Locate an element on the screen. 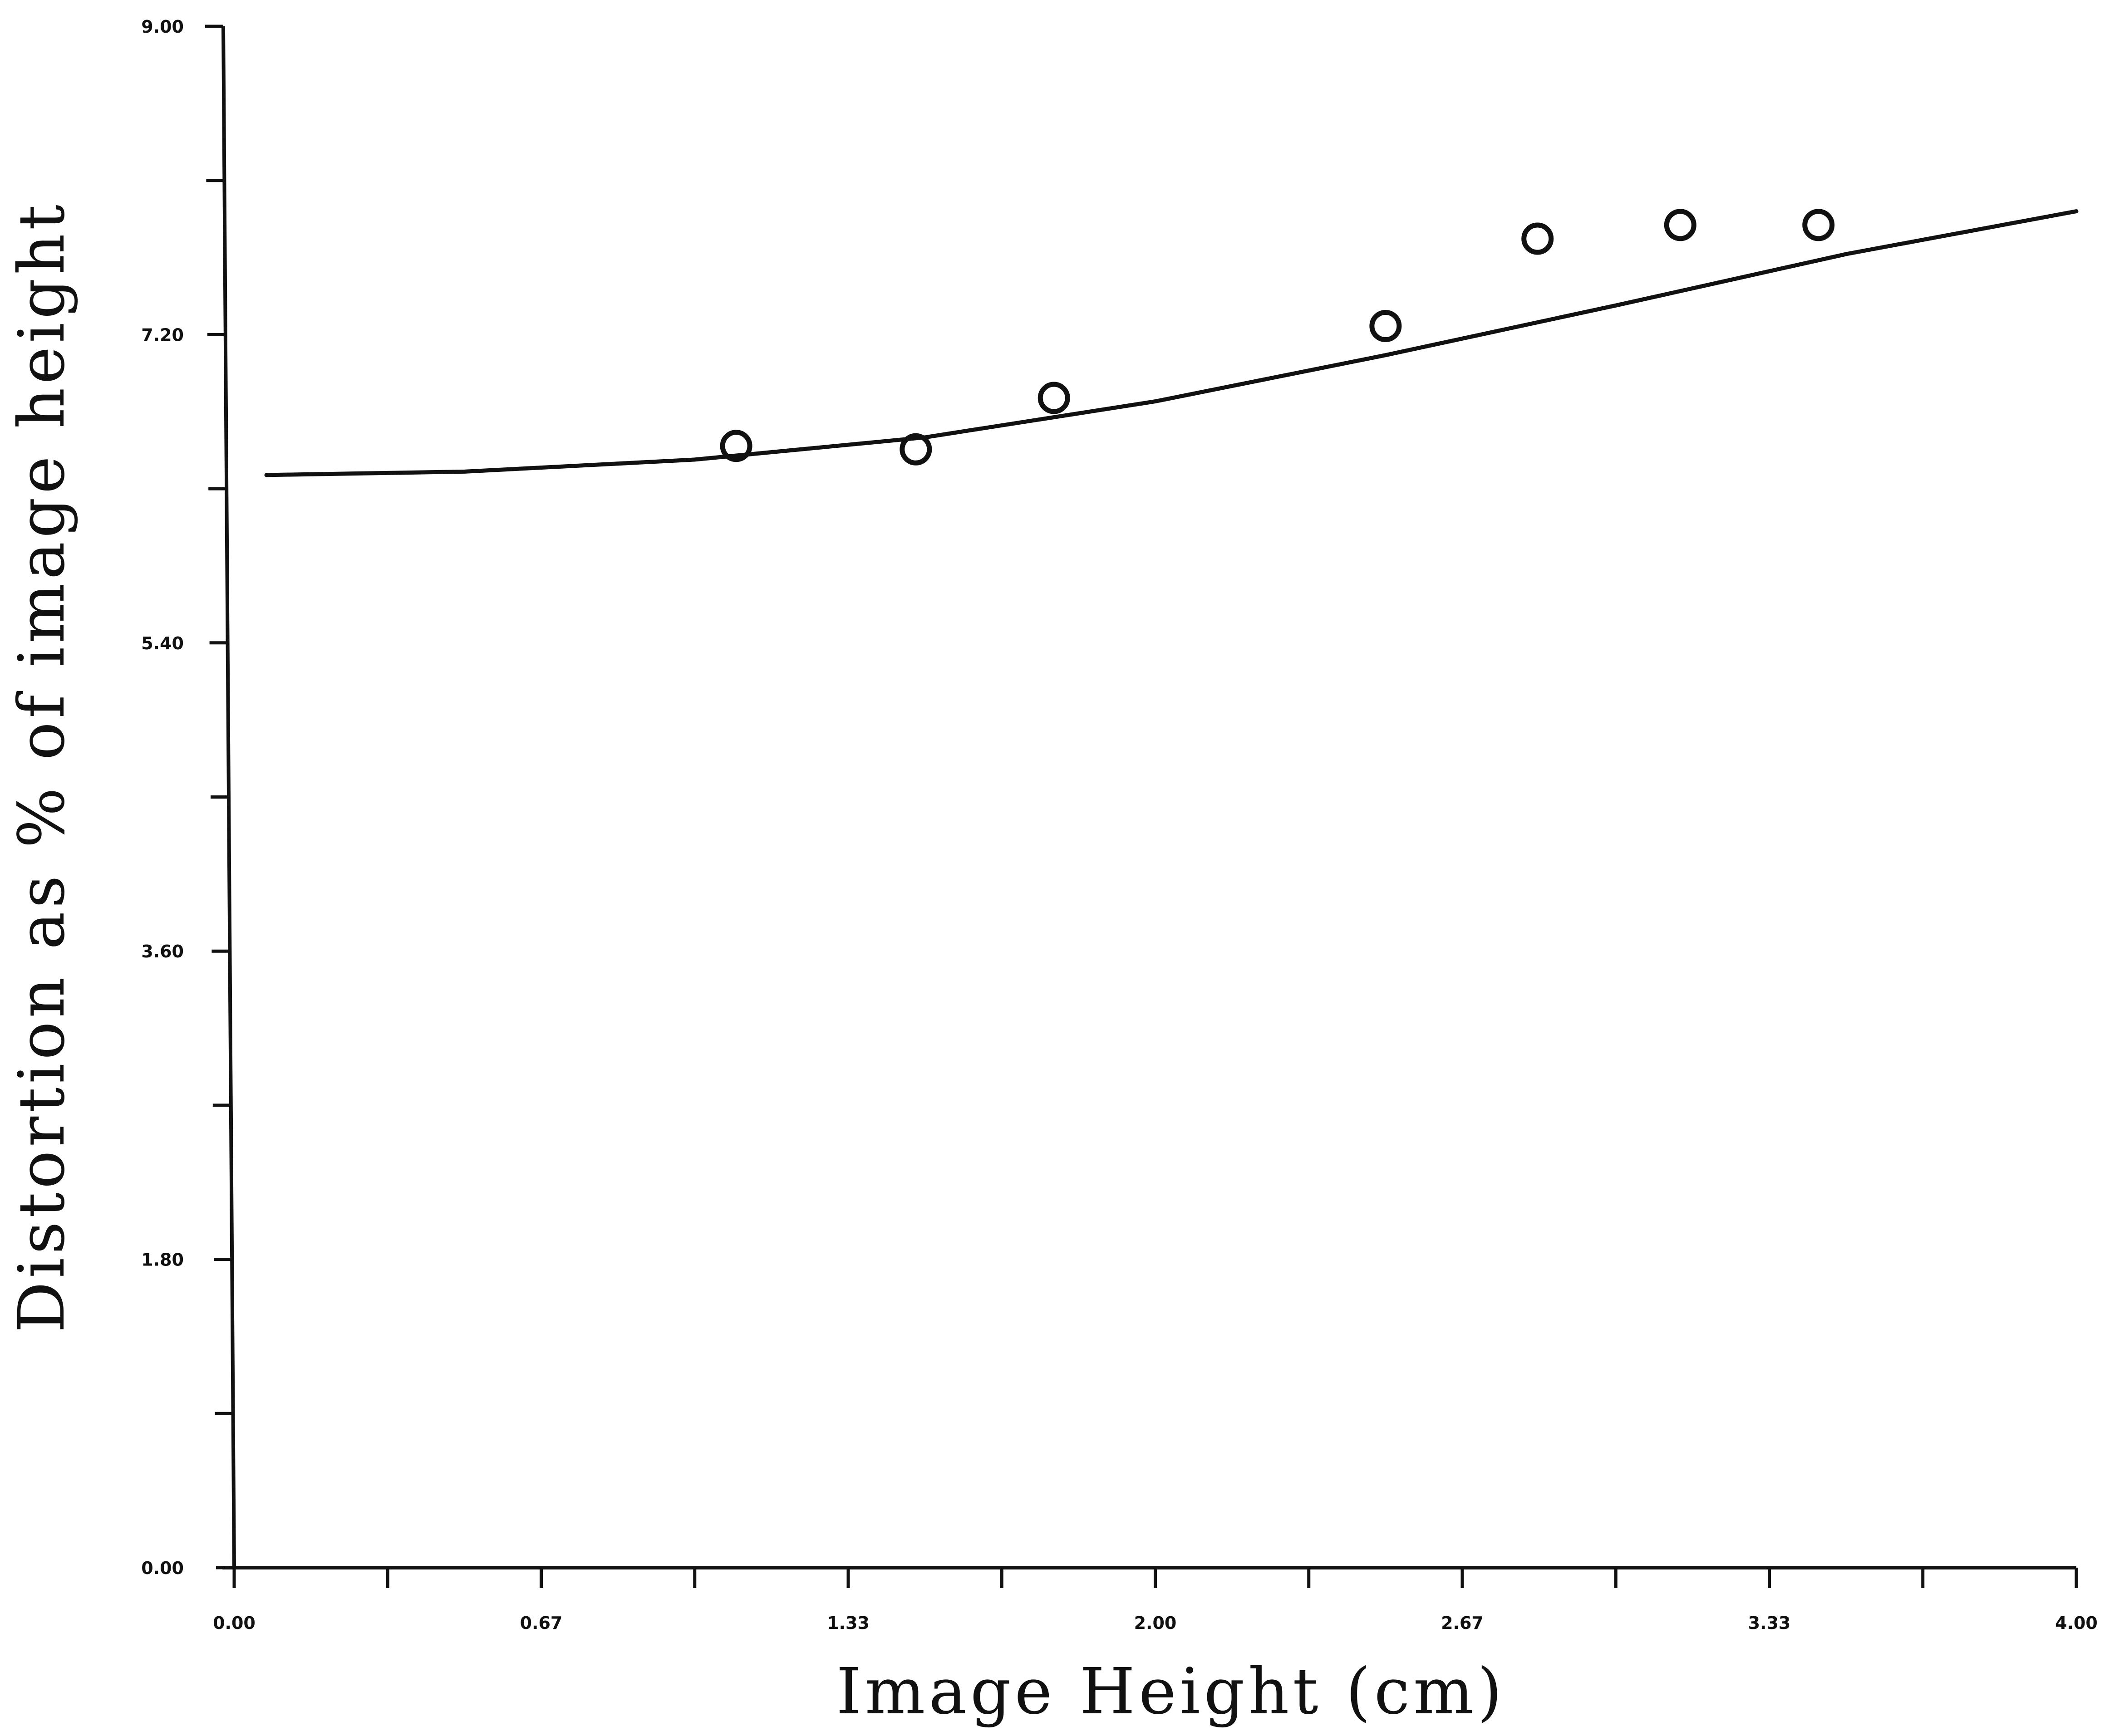  x-tick-label: 3.33 is located at coordinates (1769, 1623).